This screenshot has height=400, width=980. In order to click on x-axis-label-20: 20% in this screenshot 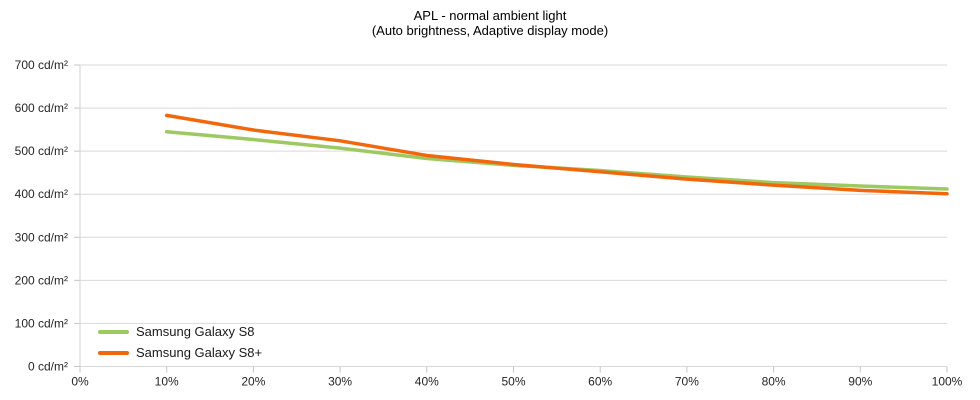, I will do `click(253, 382)`.